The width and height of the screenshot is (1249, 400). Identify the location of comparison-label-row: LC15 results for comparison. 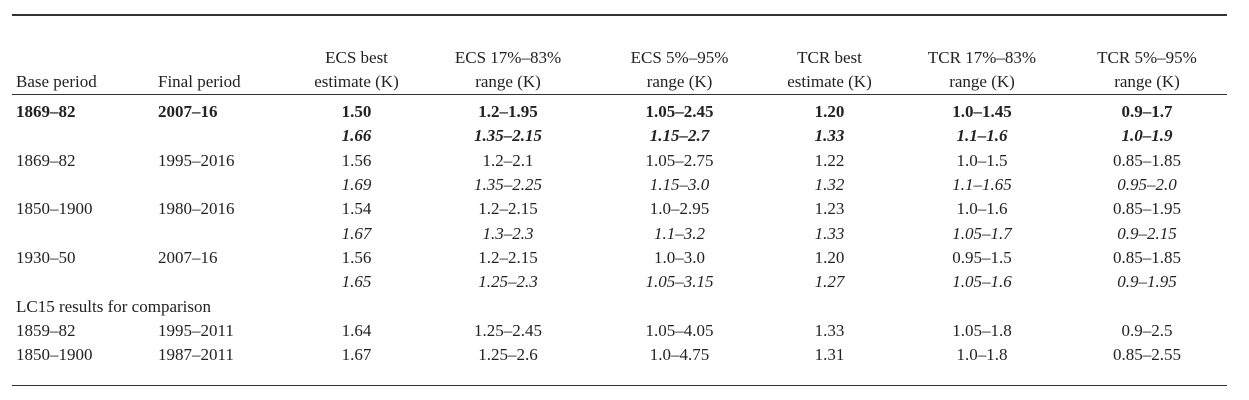
(619, 306).